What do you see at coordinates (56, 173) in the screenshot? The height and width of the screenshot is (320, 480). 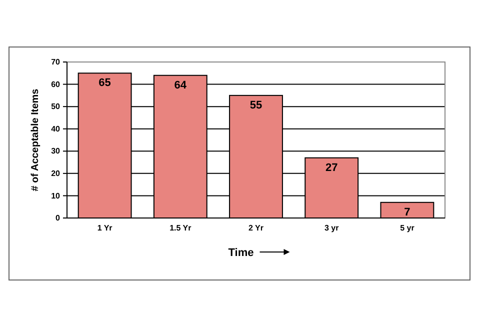 I see `y-tick-label: 20` at bounding box center [56, 173].